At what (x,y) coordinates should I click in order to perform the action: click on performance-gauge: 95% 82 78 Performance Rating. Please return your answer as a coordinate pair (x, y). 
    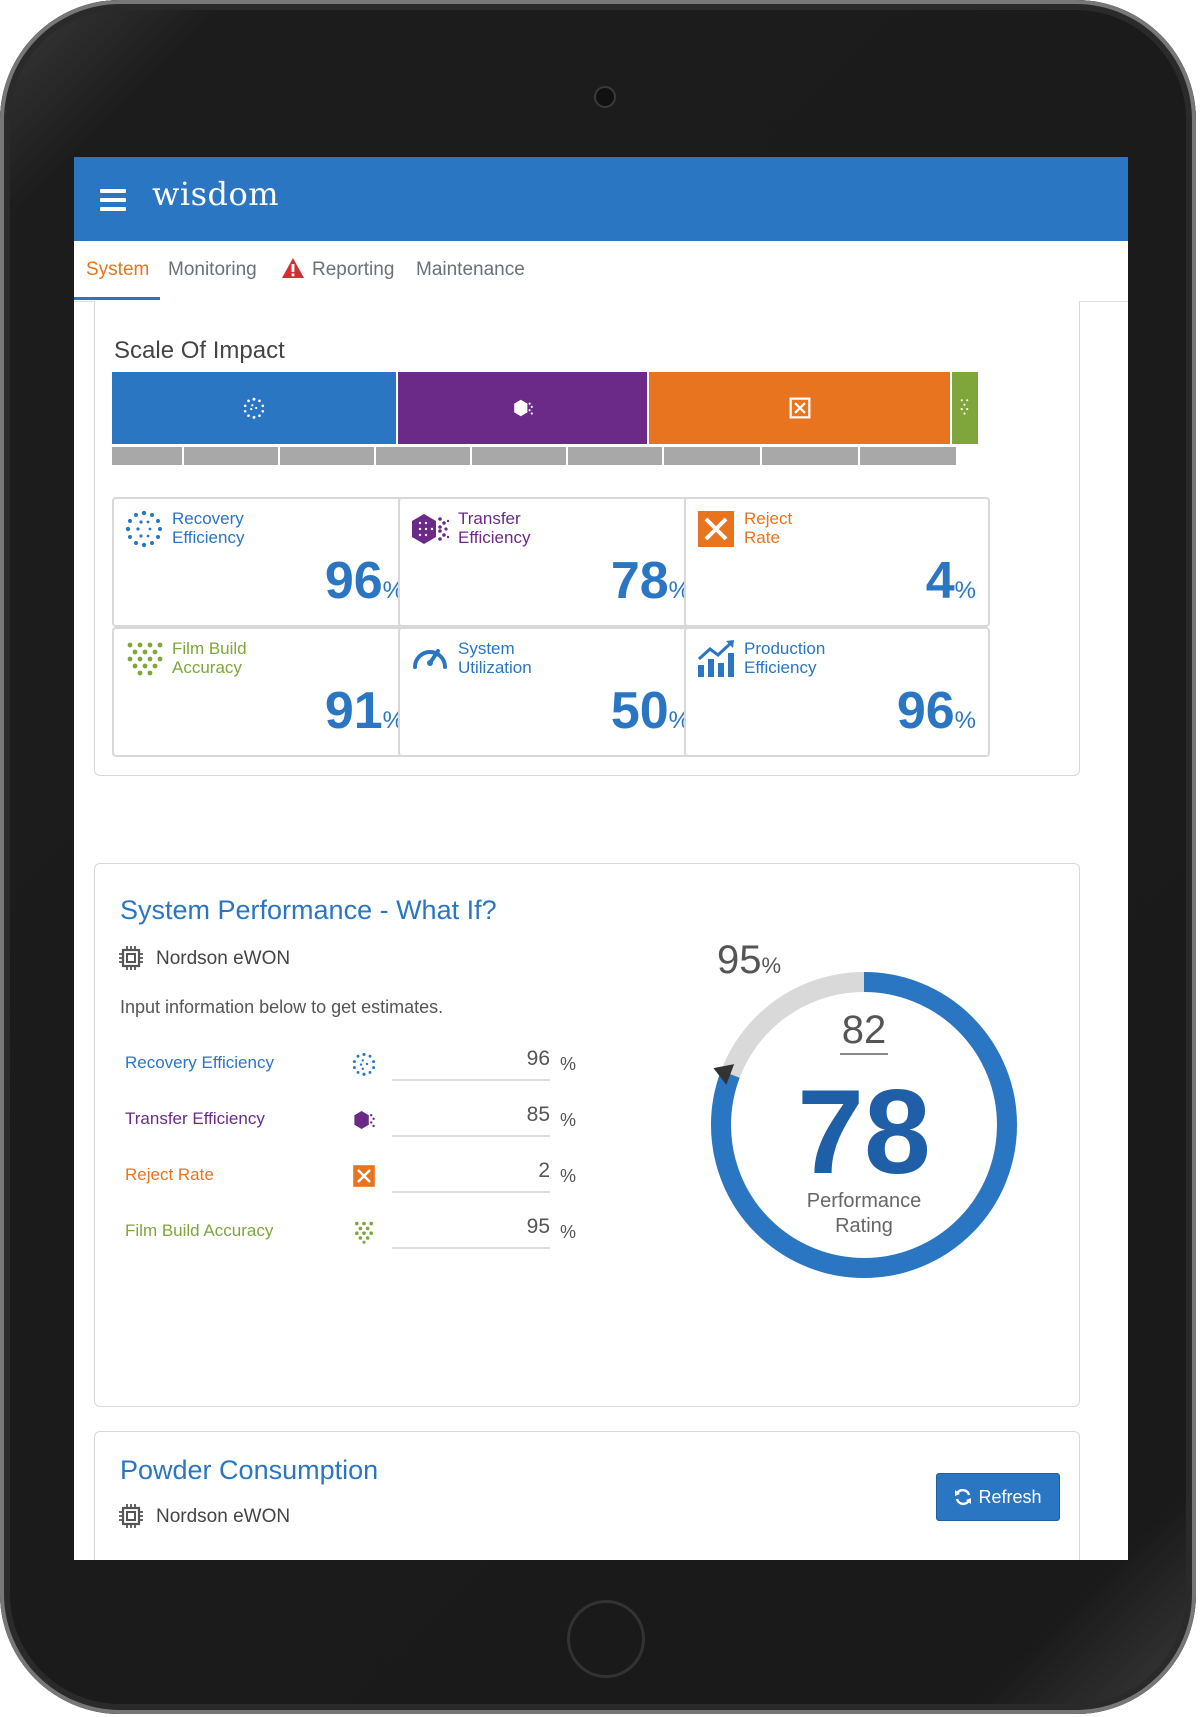
    Looking at the image, I should click on (864, 1108).